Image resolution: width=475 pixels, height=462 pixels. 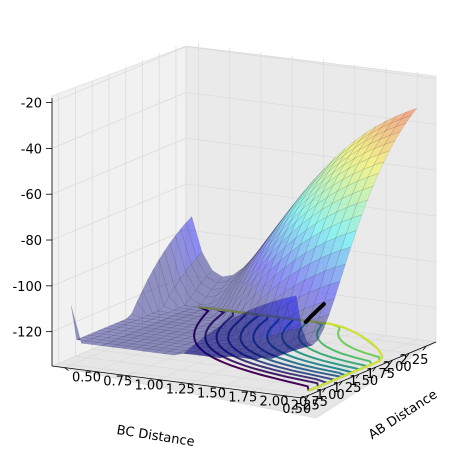 What do you see at coordinates (180, 390) in the screenshot?
I see `y-tick-label: 1.25` at bounding box center [180, 390].